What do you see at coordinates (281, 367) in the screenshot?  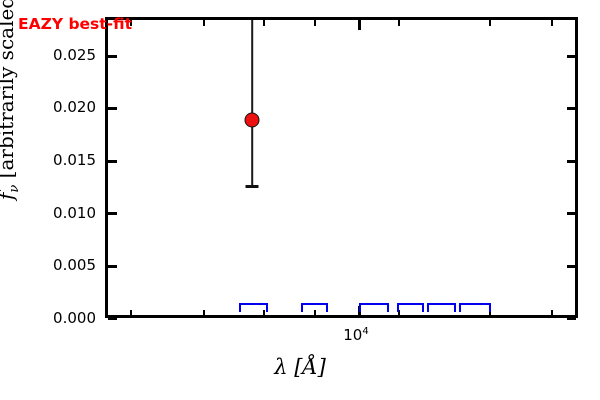 I see `x-axis-title-symbol: λ` at bounding box center [281, 367].